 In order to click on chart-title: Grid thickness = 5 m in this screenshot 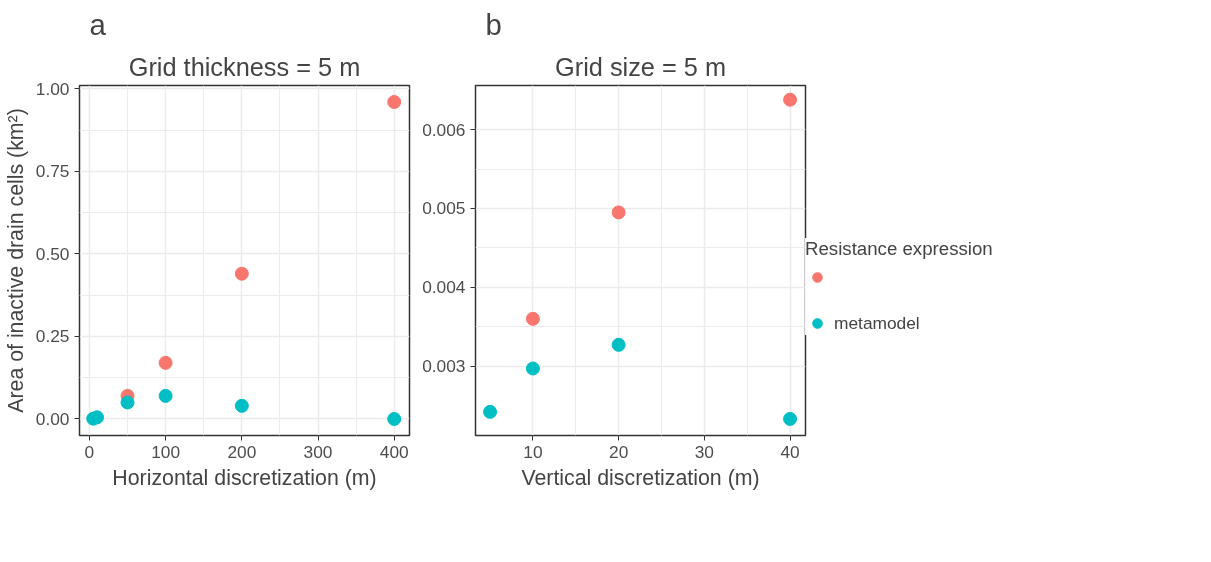, I will do `click(244, 66)`.